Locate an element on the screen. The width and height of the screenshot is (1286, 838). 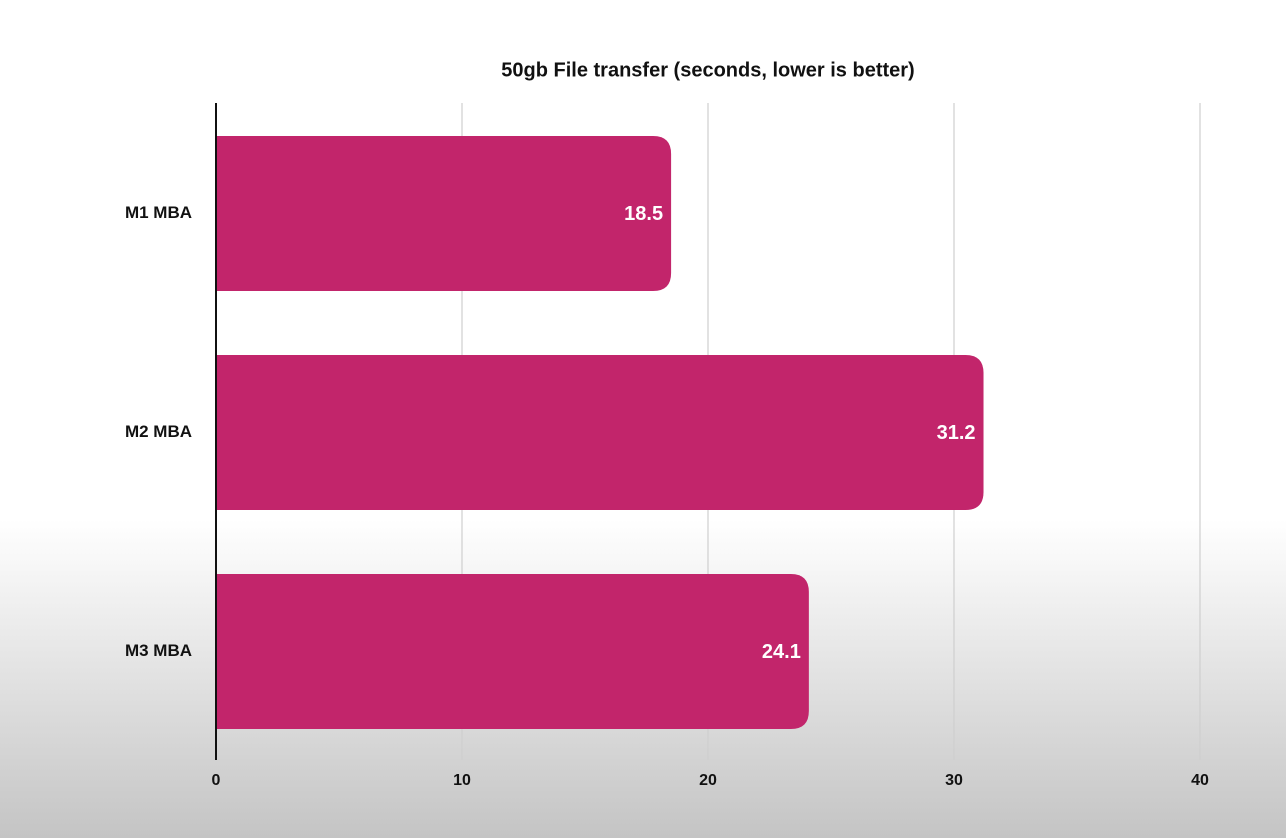
x-tick-label: 20 is located at coordinates (708, 780).